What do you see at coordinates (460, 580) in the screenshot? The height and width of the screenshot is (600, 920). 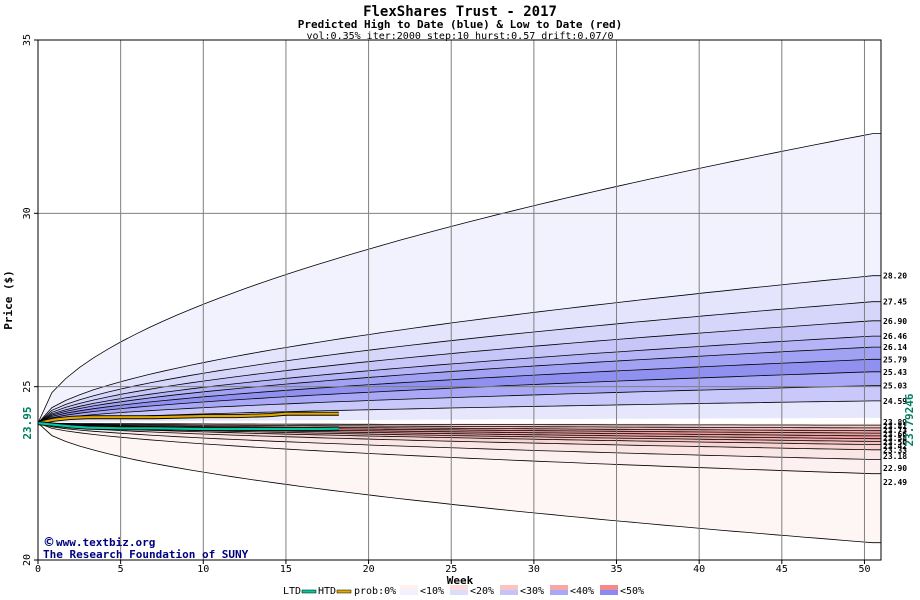 I see `x-axis-label: Week` at bounding box center [460, 580].